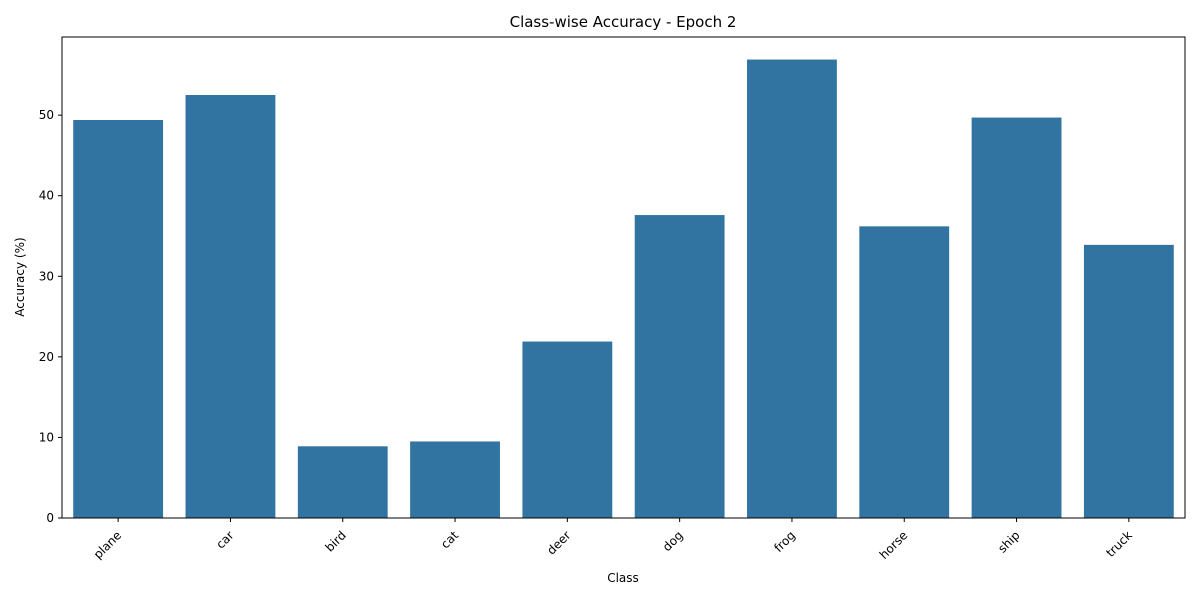 This screenshot has width=1200, height=600. I want to click on y-tick-label: 40, so click(46, 196).